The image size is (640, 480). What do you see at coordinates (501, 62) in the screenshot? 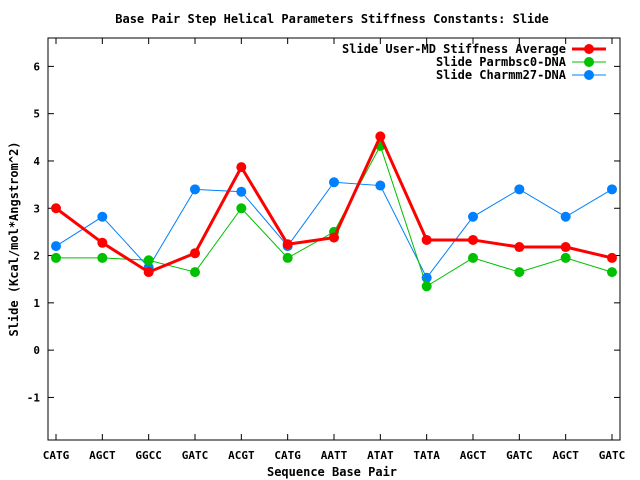
I see `legend-label: Slide Parmbsc0-DNA` at bounding box center [501, 62].